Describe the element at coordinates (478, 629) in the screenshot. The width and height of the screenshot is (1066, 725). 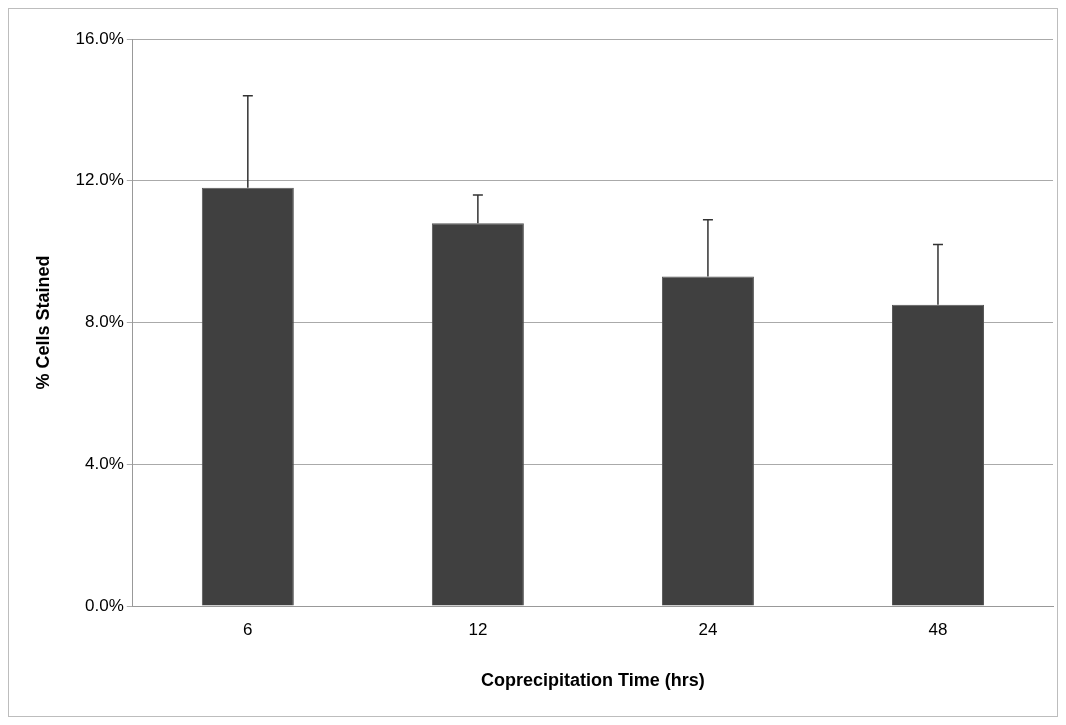
I see `x-tick-label: 12` at that location.